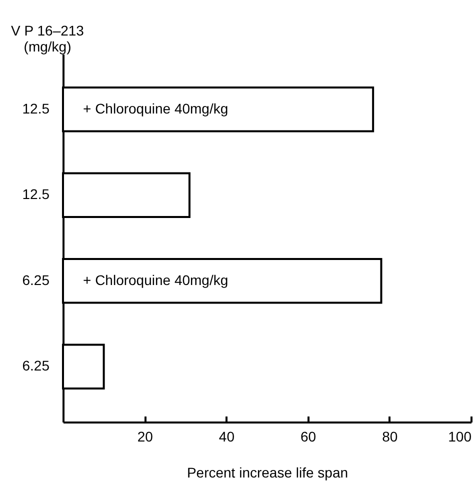  What do you see at coordinates (226, 436) in the screenshot?
I see `x-tick-label: 40` at bounding box center [226, 436].